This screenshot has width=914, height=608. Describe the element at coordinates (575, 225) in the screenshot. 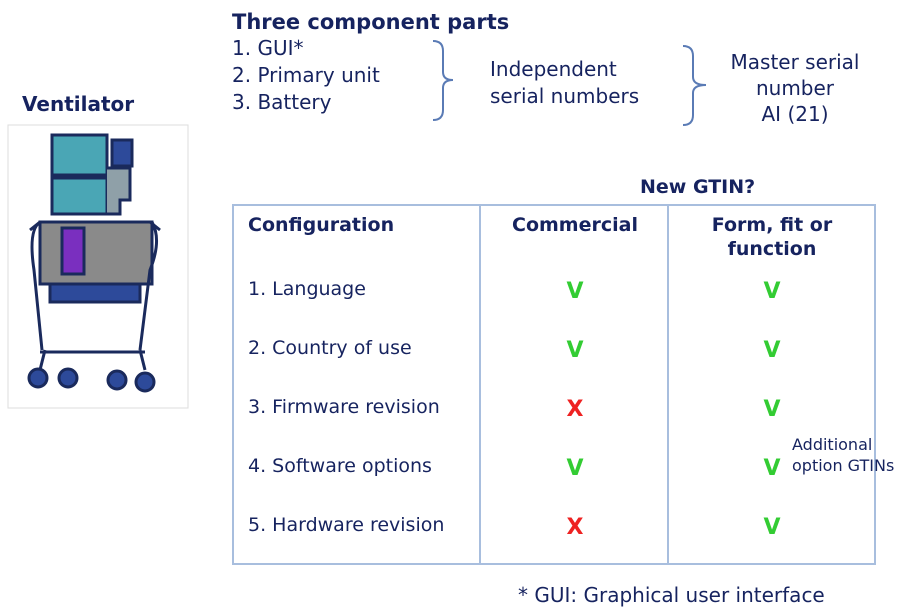

I see `column-header: Commercial` at that location.